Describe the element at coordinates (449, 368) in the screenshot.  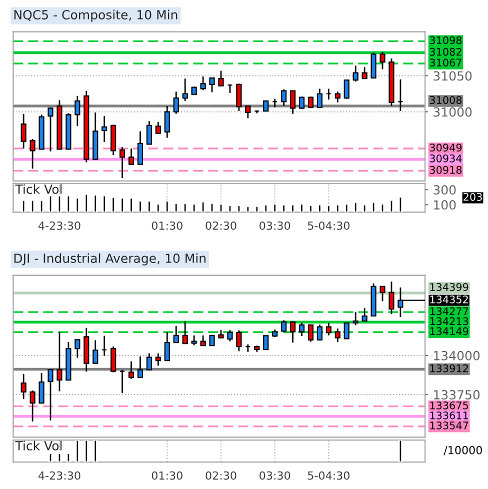
I see `ref-line-label: 133912` at that location.